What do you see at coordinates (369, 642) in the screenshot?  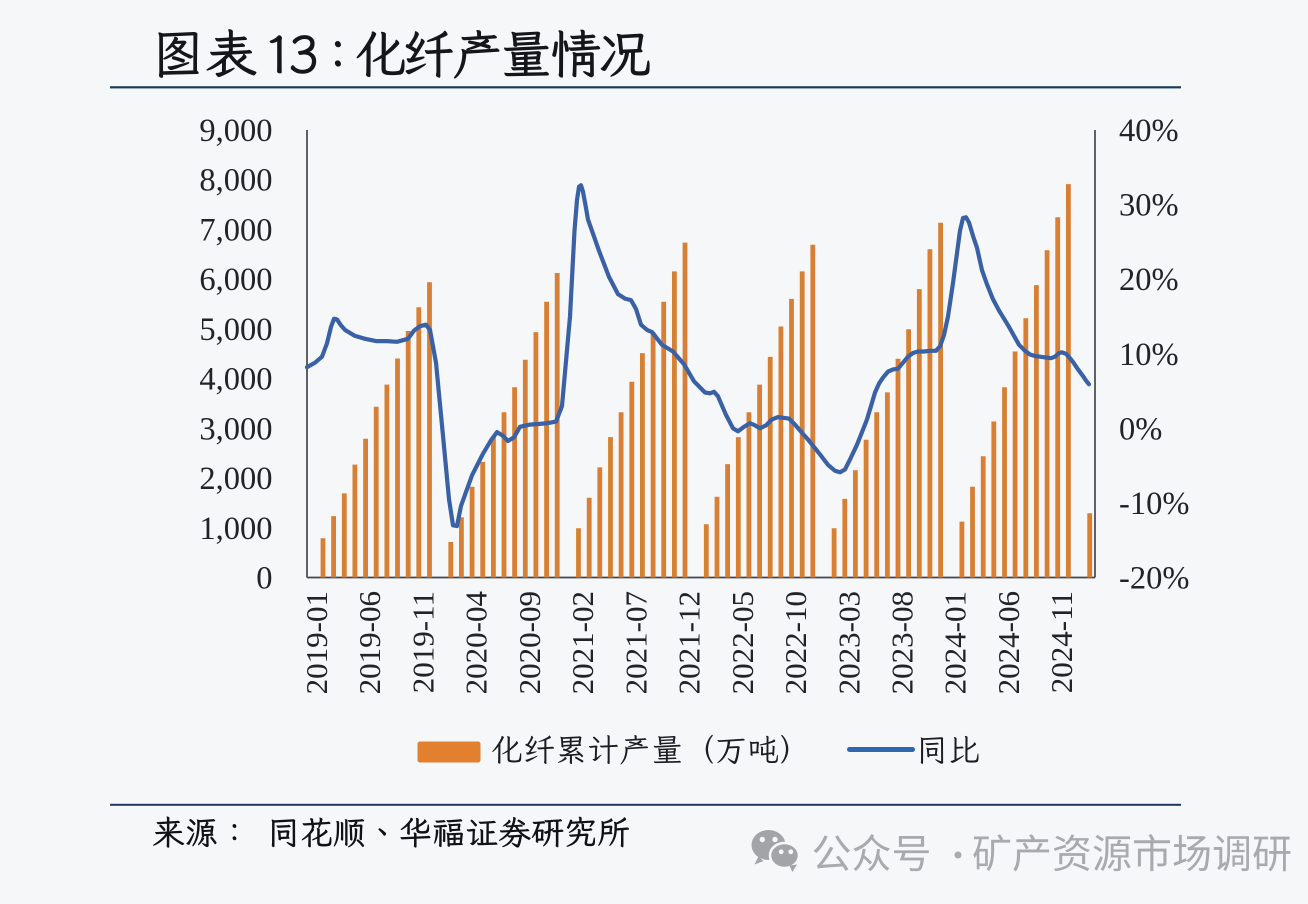 I see `svg-text: 2019-06` at bounding box center [369, 642].